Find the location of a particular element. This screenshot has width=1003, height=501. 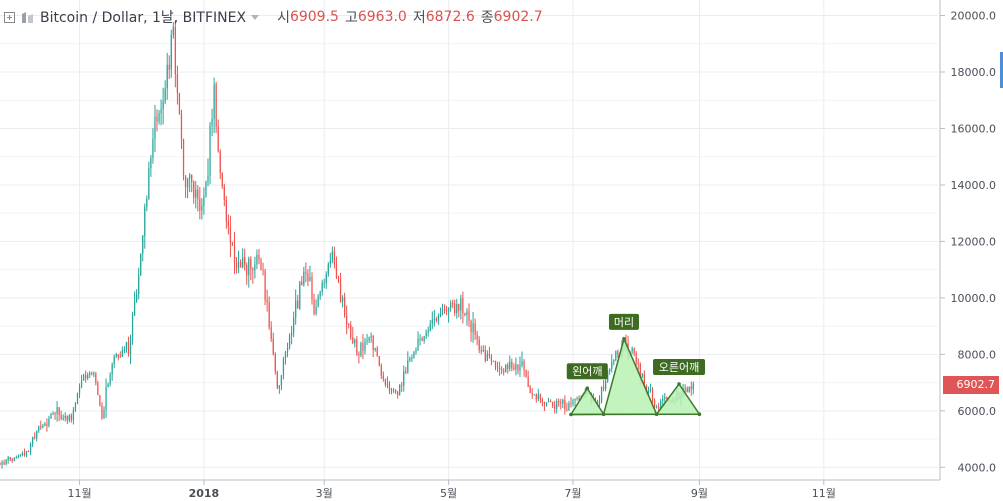

time-axis: 11월 2018 3월 5월 7월 9월 11월 is located at coordinates (451, 490).